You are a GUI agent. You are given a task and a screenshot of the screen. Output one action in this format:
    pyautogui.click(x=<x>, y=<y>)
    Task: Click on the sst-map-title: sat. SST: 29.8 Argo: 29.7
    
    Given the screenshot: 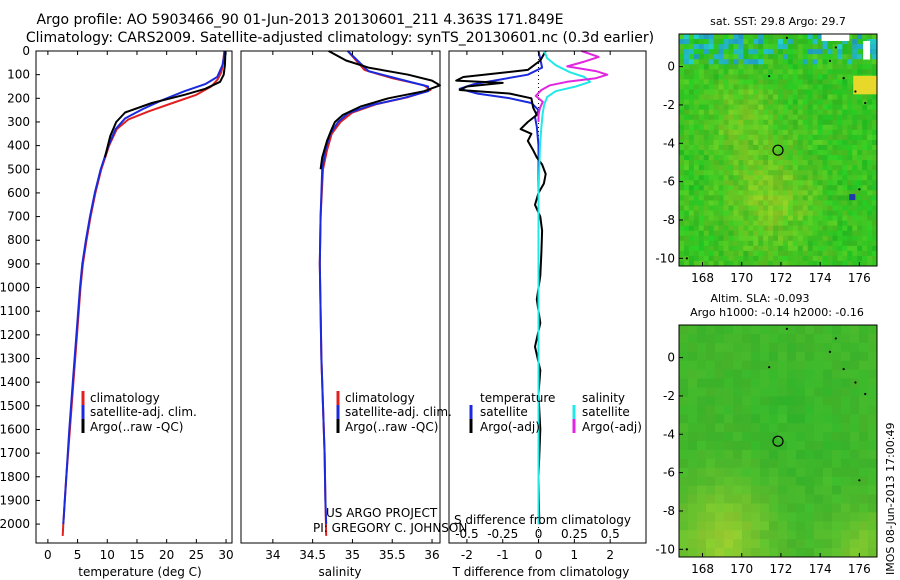 What is the action you would take?
    pyautogui.click(x=778, y=21)
    